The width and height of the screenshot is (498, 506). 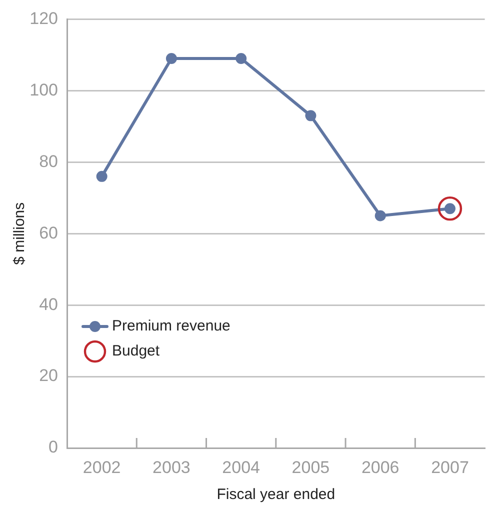 What do you see at coordinates (311, 467) in the screenshot?
I see `x-tick-label: 2005` at bounding box center [311, 467].